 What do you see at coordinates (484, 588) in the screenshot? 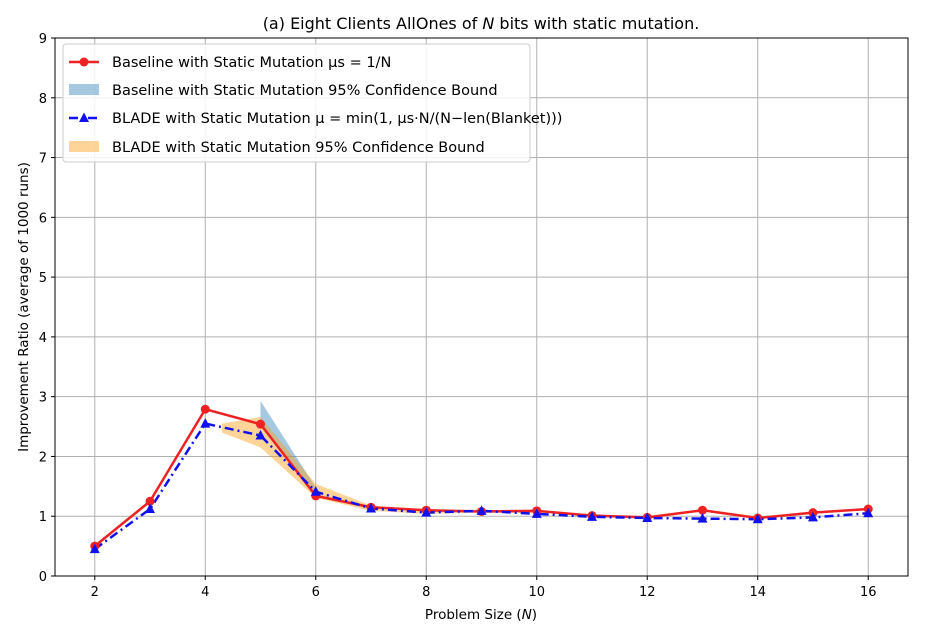
I see `x-axis-ticks: 2 4 6 8 10 12 14 16` at bounding box center [484, 588].